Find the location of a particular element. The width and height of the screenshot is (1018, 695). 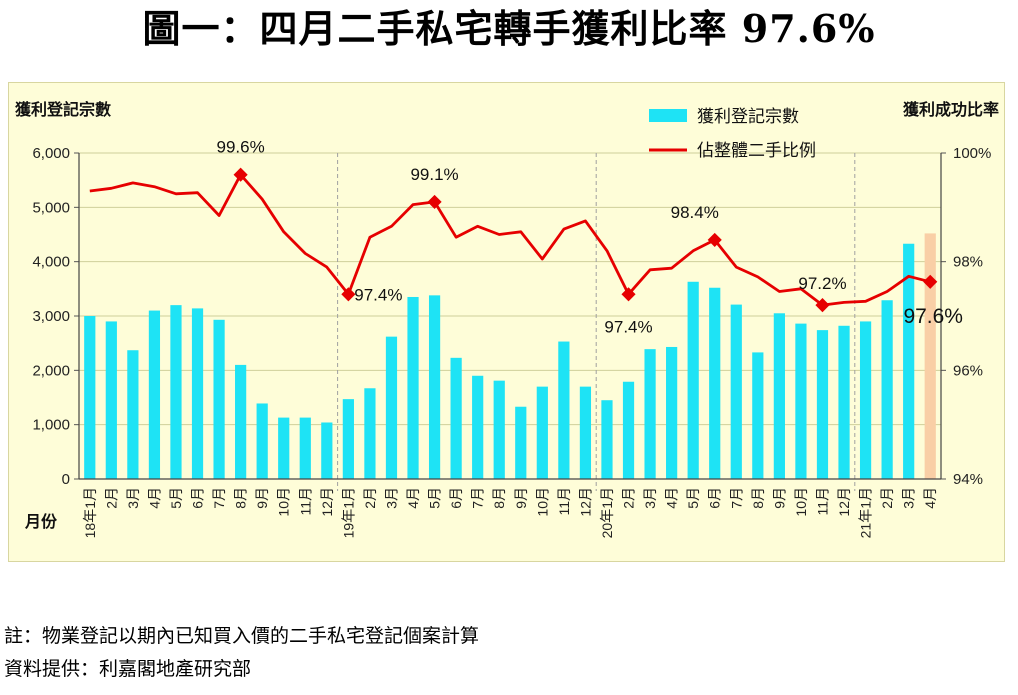

left-tick-label: 3,000 is located at coordinates (51, 316).